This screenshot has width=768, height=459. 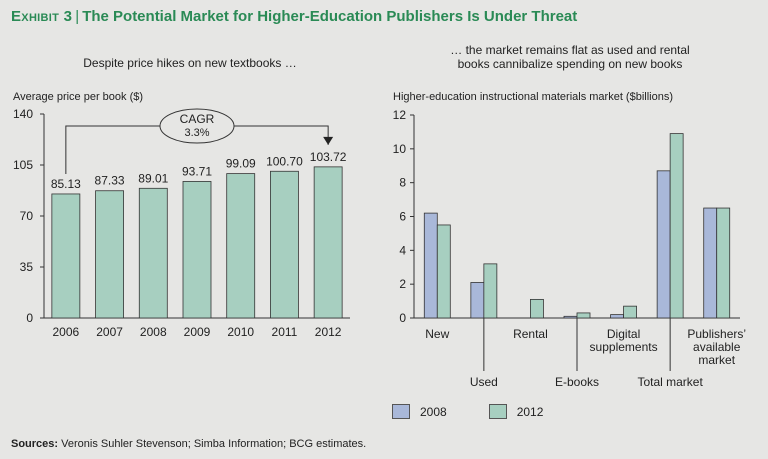 What do you see at coordinates (716, 334) in the screenshot?
I see `right-category-label-6: Publishers’` at bounding box center [716, 334].